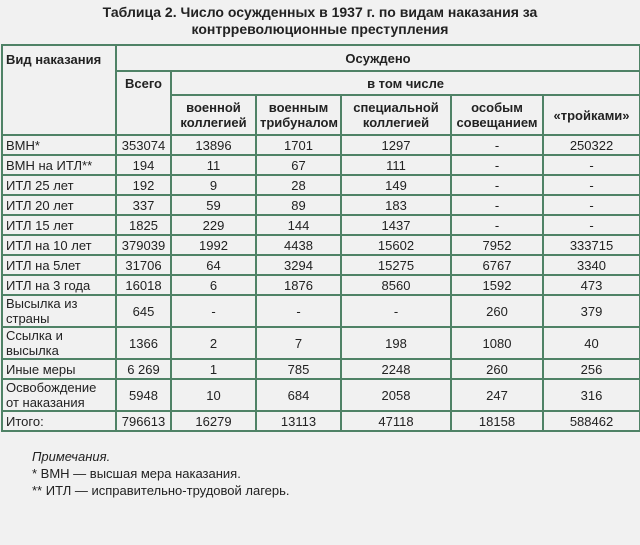  What do you see at coordinates (59, 265) in the screenshot?
I see `row-label: ИТЛ на 5лет` at bounding box center [59, 265].